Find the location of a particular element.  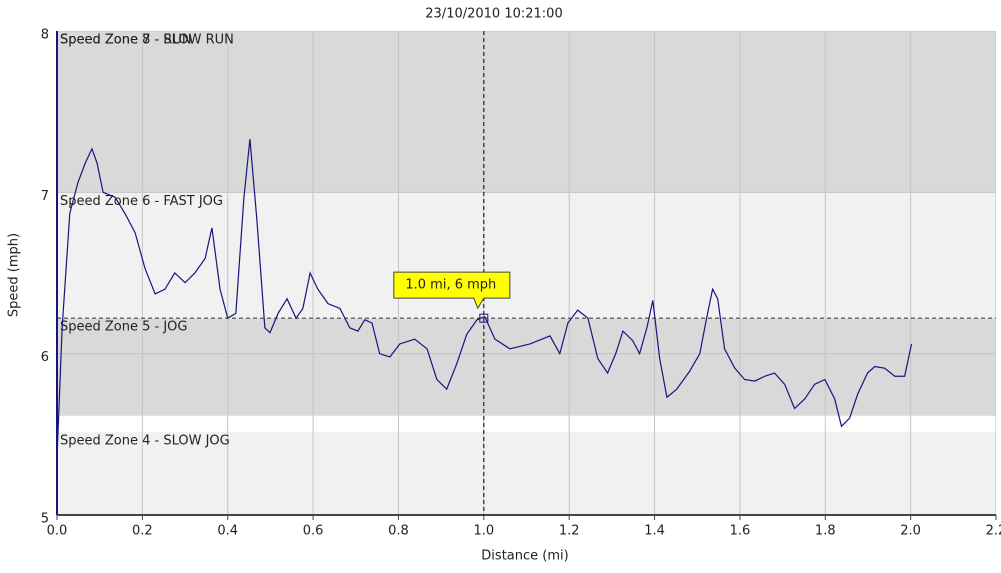

chart-title: 23/10/2010 10:21:00 is located at coordinates (493, 14).